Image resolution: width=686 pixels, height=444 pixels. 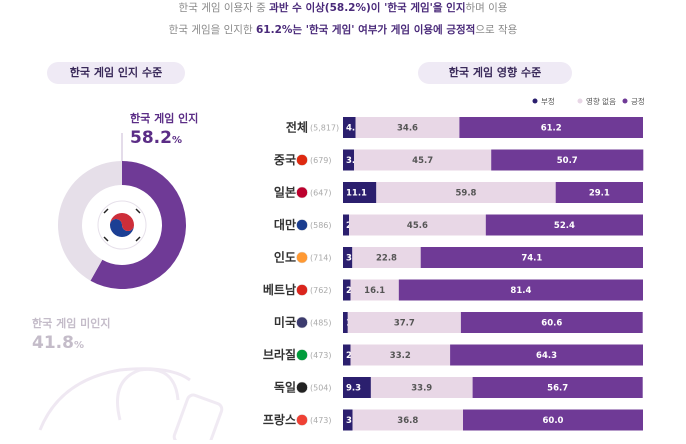 What do you see at coordinates (324, 128) in the screenshot?
I see `sample-count: (5,817)` at bounding box center [324, 128].